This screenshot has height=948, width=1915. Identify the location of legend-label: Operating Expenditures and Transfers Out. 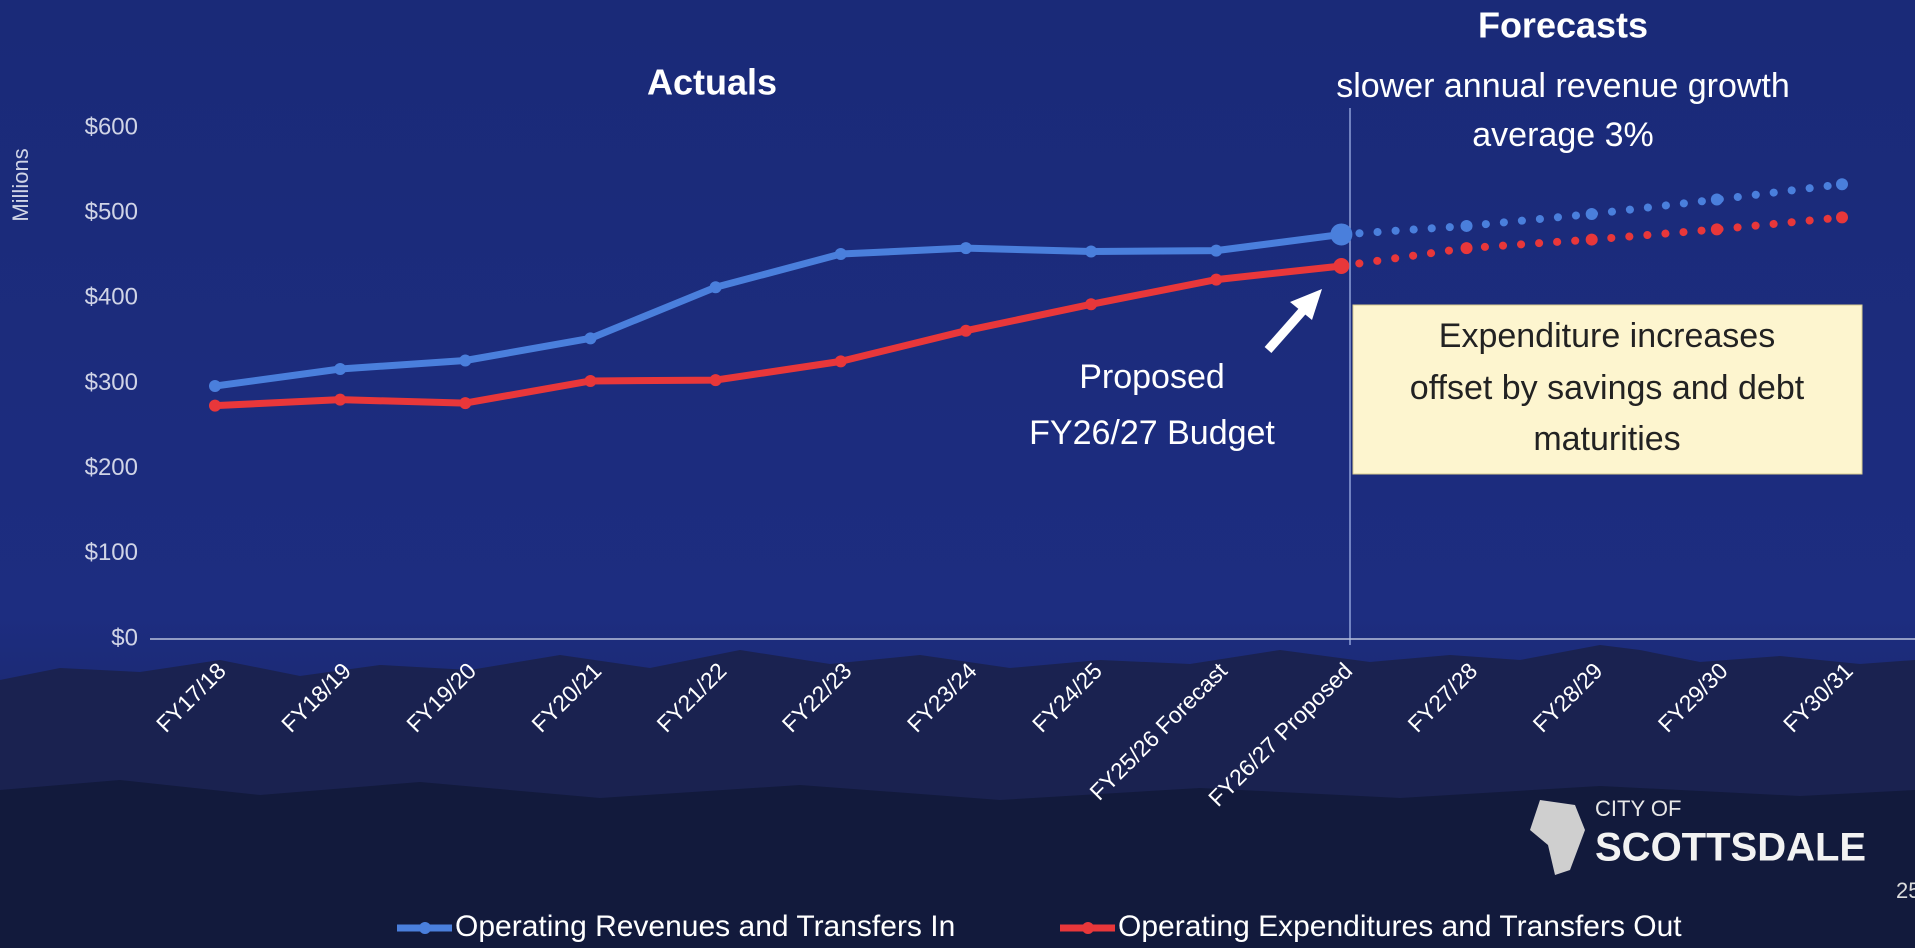
(1400, 926).